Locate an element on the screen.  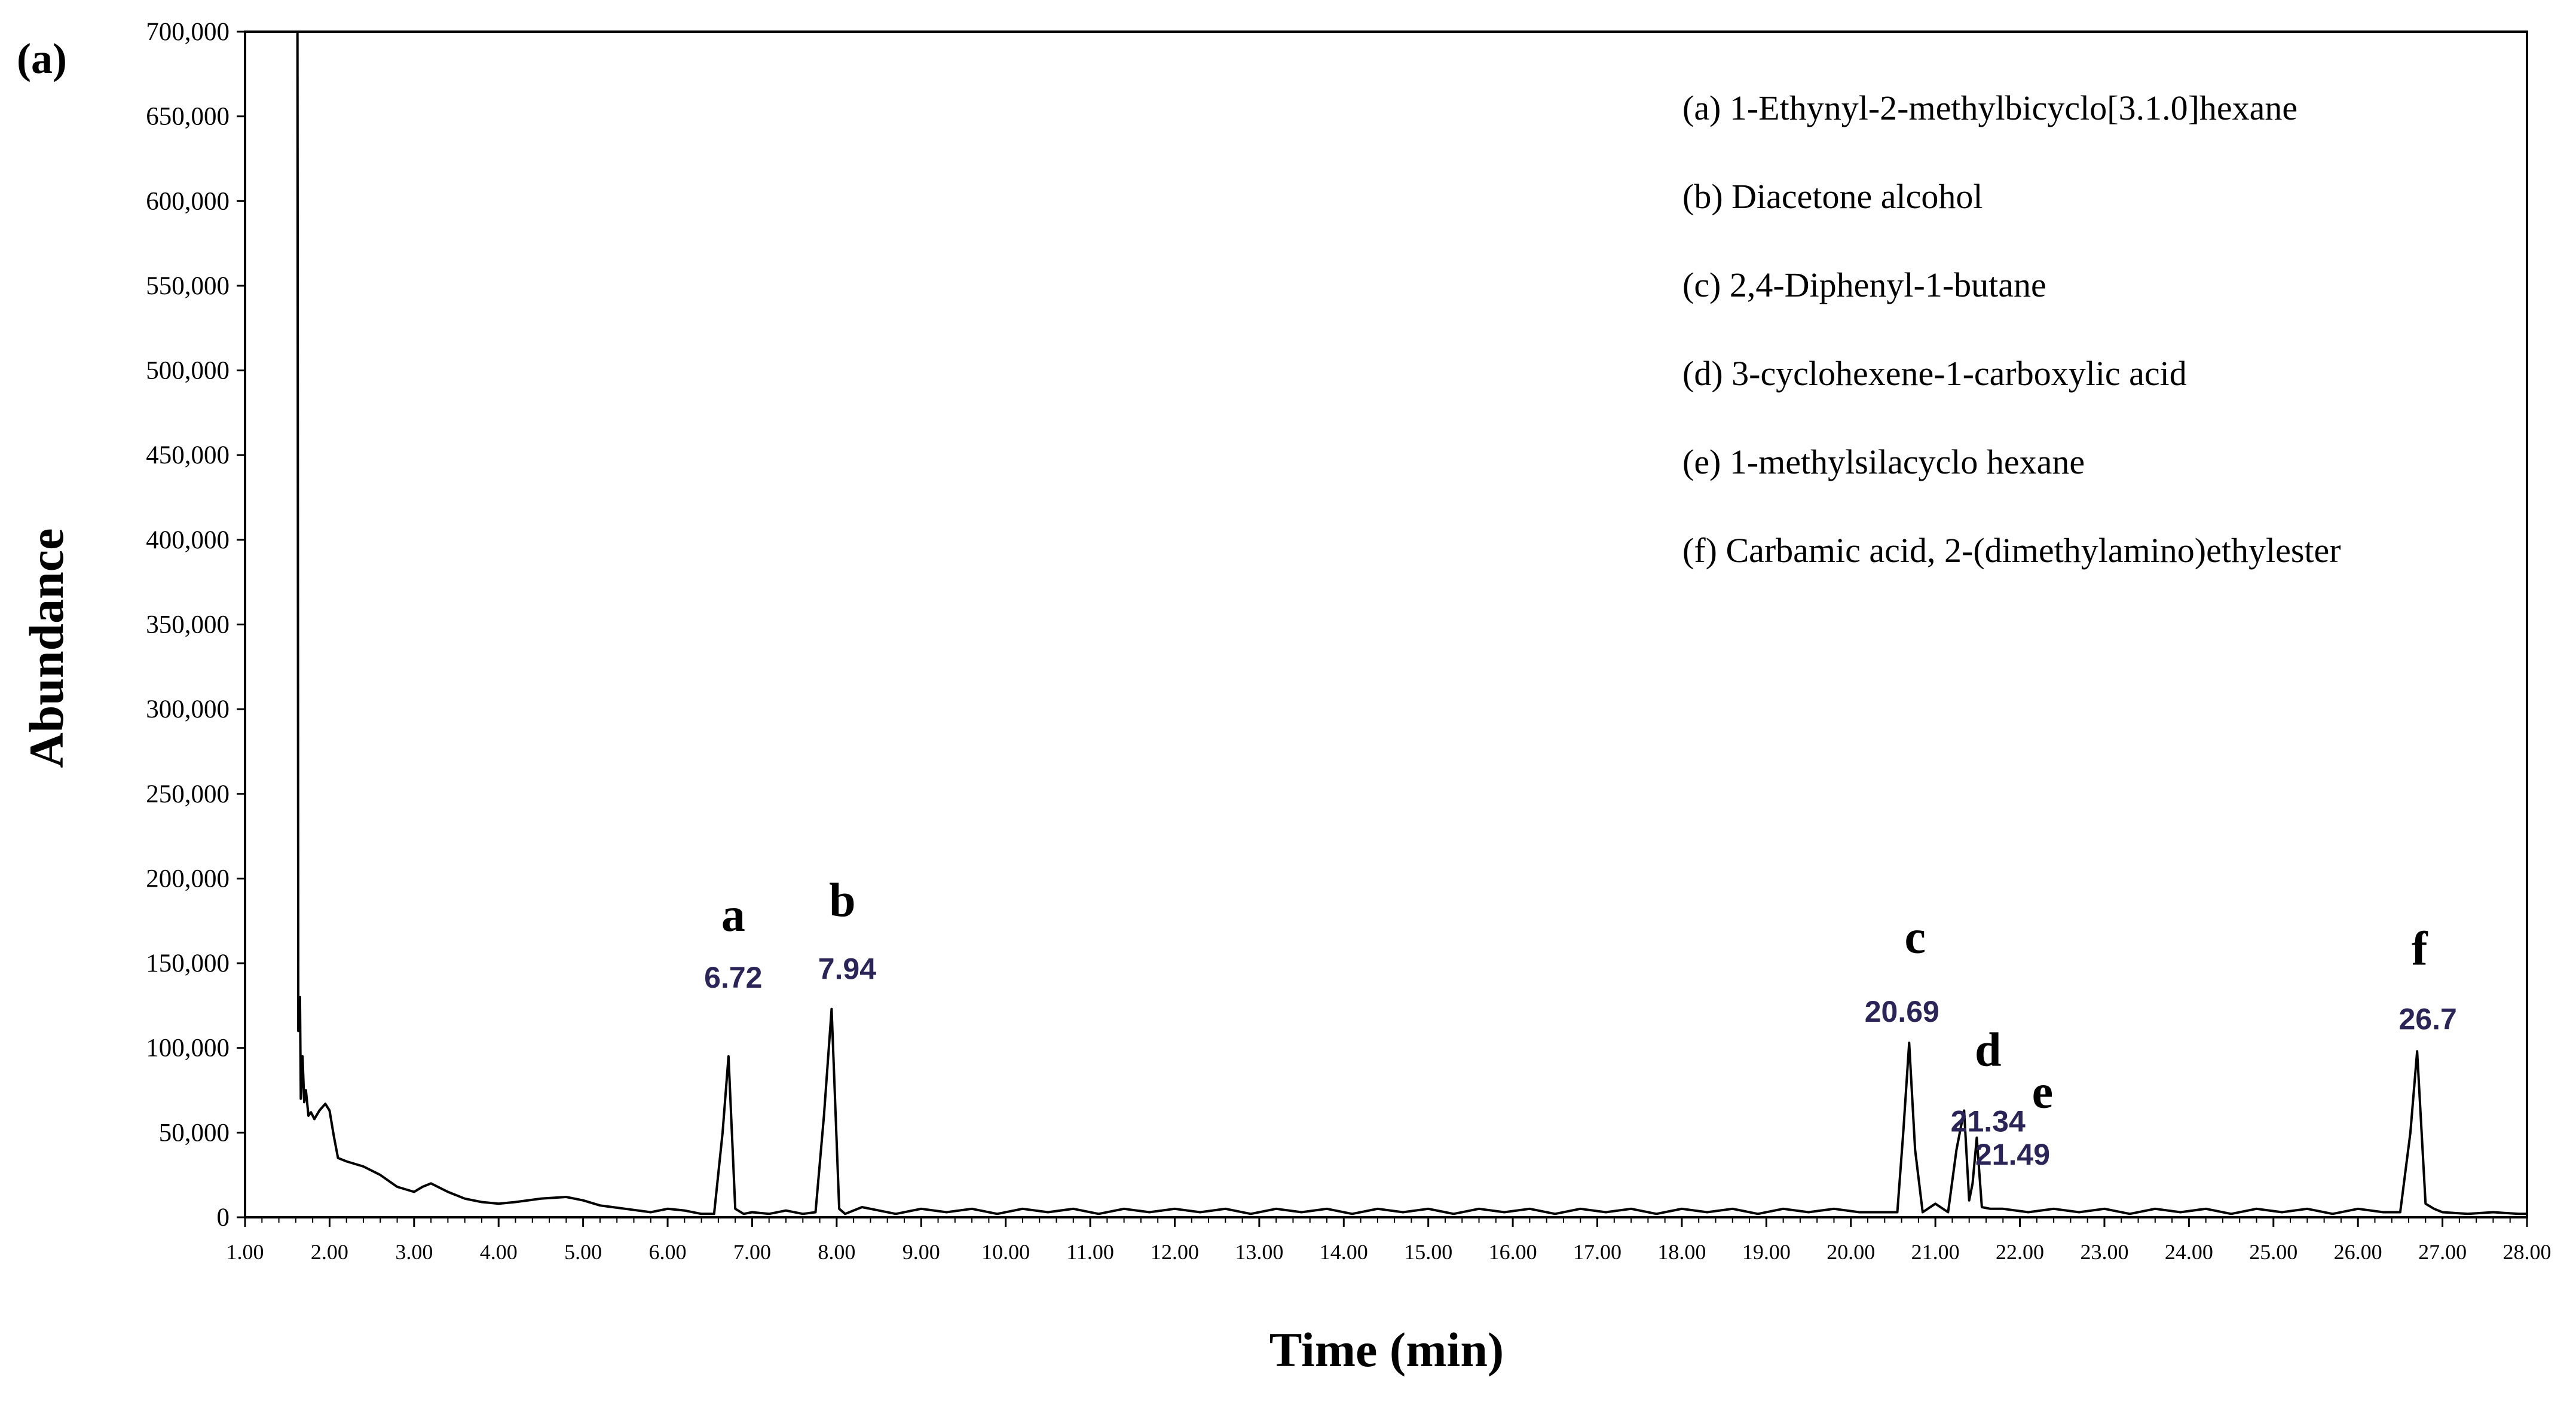
legend-entry: (c) 2,4-Diphenyl-1-butane is located at coordinates (1864, 284).